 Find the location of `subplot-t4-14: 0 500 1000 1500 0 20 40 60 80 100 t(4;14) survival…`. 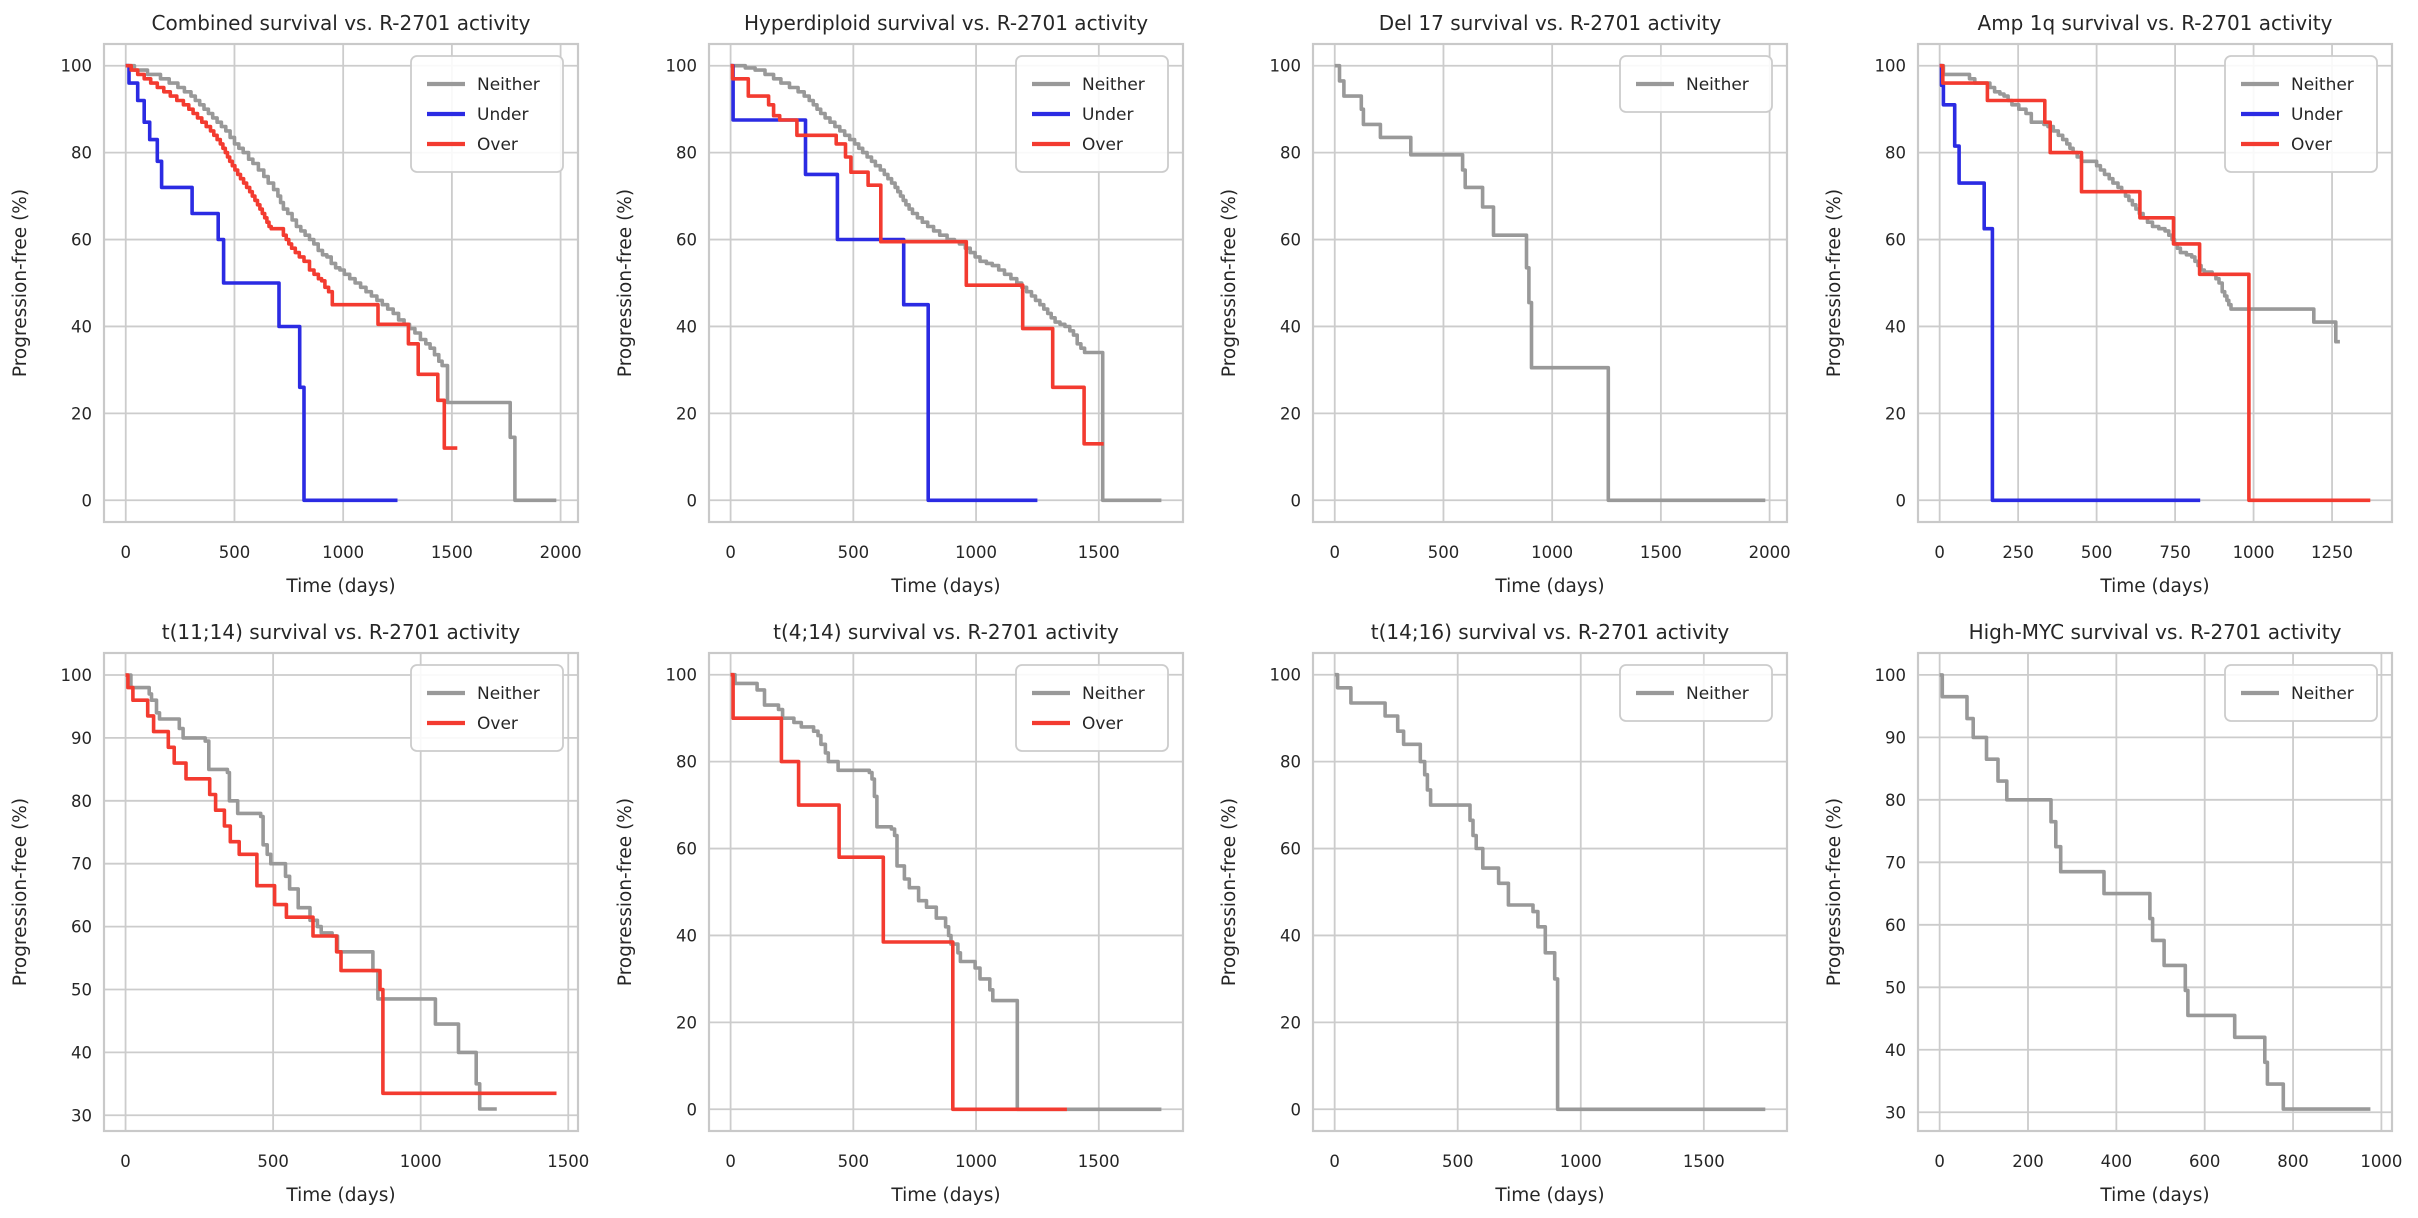

subplot-t4-14: 0 500 1000 1500 0 20 40 60 80 100 t(4;14) survival… is located at coordinates (906, 913).